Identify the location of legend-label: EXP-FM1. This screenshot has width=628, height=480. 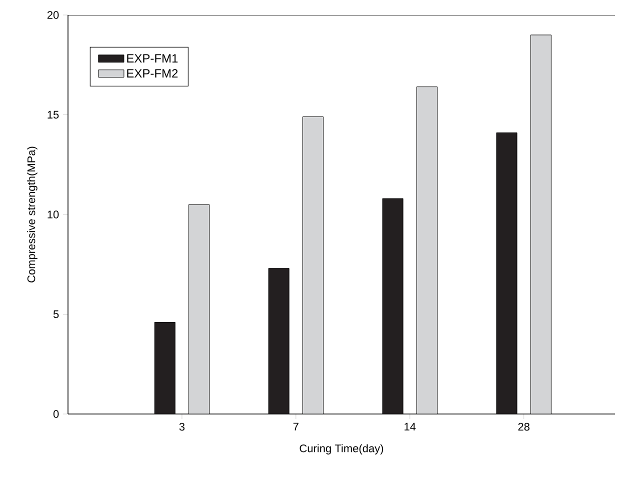
(152, 58).